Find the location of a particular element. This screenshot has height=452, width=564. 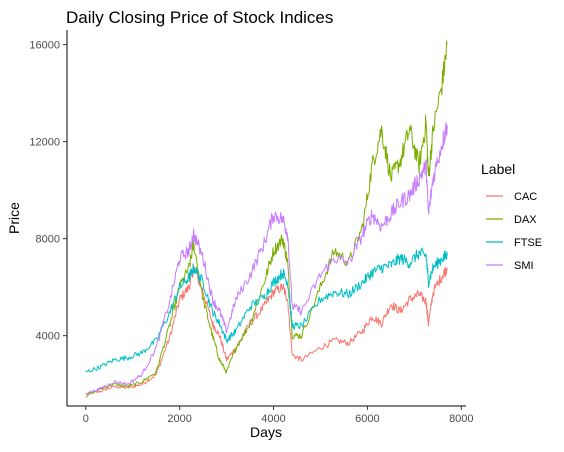

x-tick-label: 2000 is located at coordinates (179, 419).